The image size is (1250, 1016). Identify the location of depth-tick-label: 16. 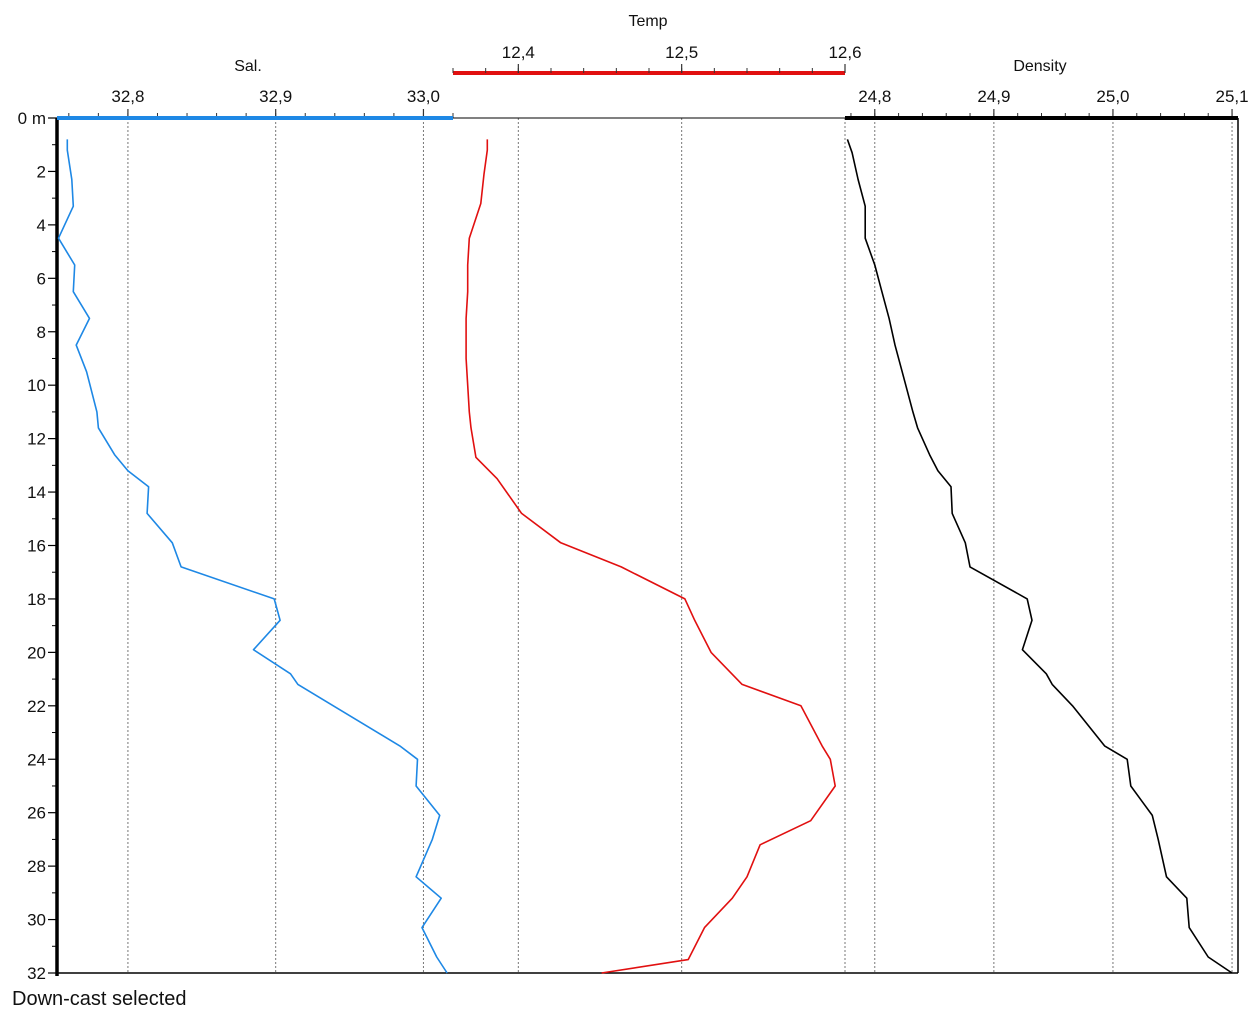
(36, 546).